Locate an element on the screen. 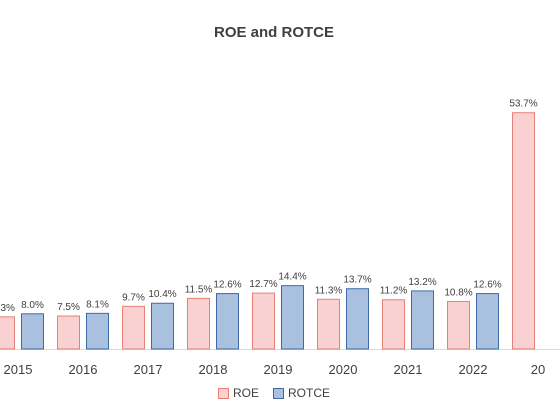 The height and width of the screenshot is (420, 560). data-label-roe-2018: 11.5% is located at coordinates (199, 289).